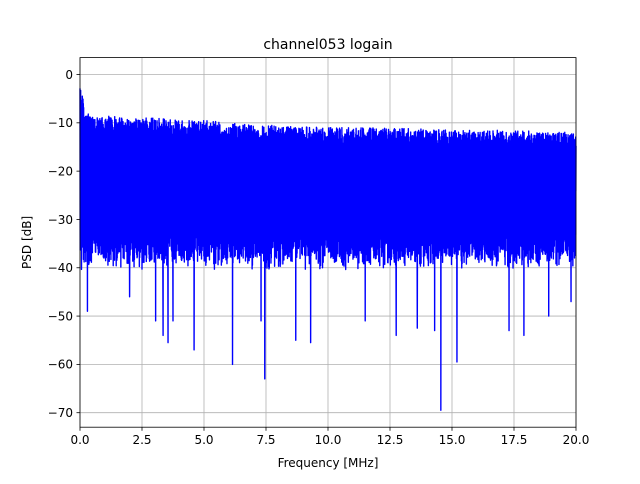  Describe the element at coordinates (141, 440) in the screenshot. I see `x-tick-label: 2.5` at that location.